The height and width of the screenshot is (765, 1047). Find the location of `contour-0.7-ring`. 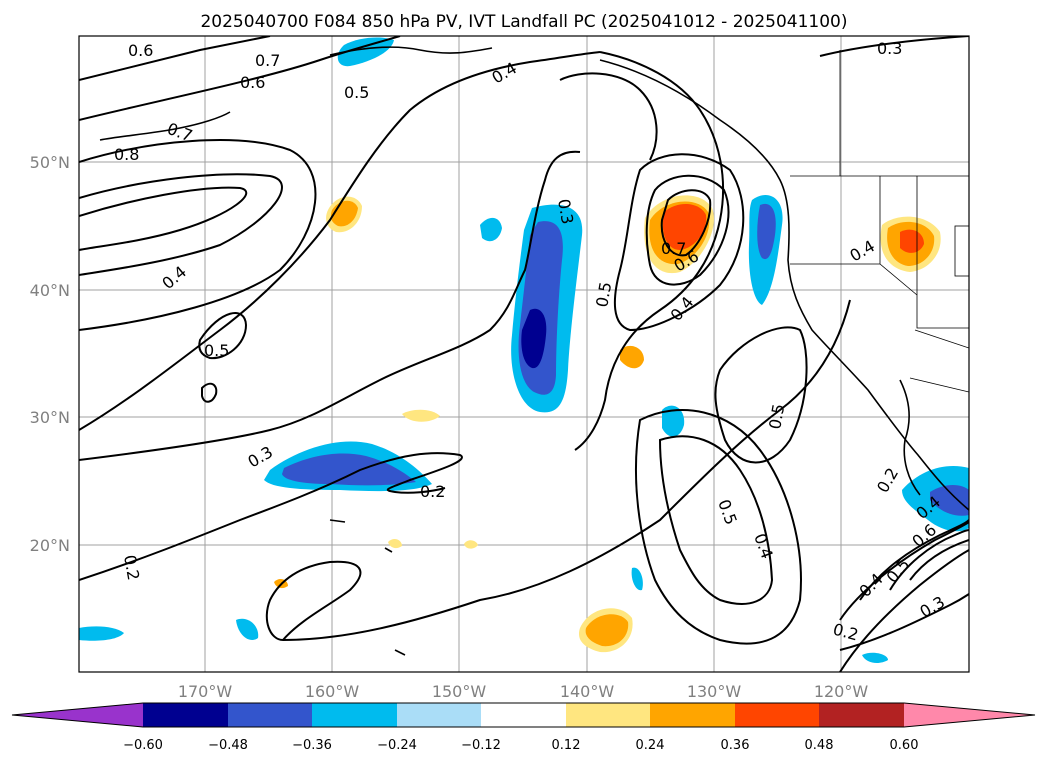

contour-0.7-ring is located at coordinates (686, 223).